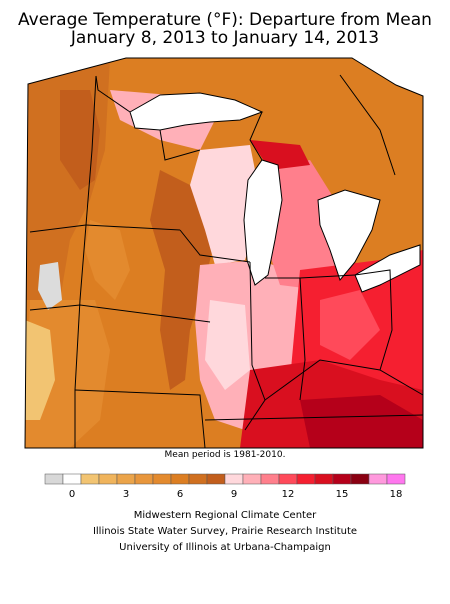 The height and width of the screenshot is (604, 450). Describe the element at coordinates (140, 419) in the screenshot. I see `border-ks-mo` at that location.